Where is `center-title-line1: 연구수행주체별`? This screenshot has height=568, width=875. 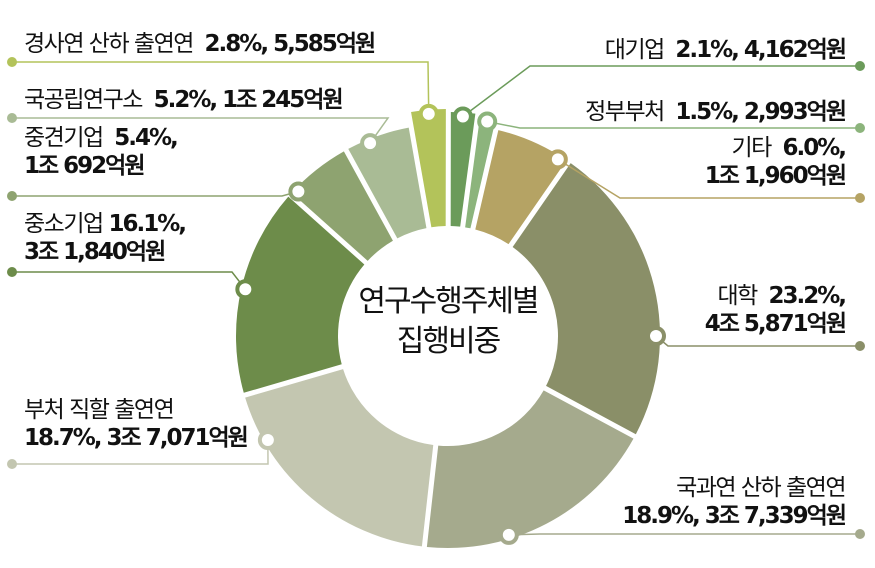
center-title-line1: 연구수행주체별 is located at coordinates (448, 301).